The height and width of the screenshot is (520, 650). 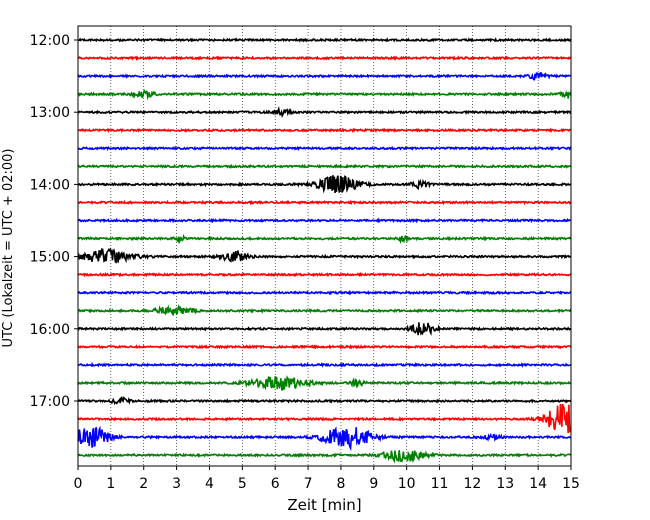 What do you see at coordinates (324, 505) in the screenshot?
I see `x-axis-label: Zeit [min]` at bounding box center [324, 505].